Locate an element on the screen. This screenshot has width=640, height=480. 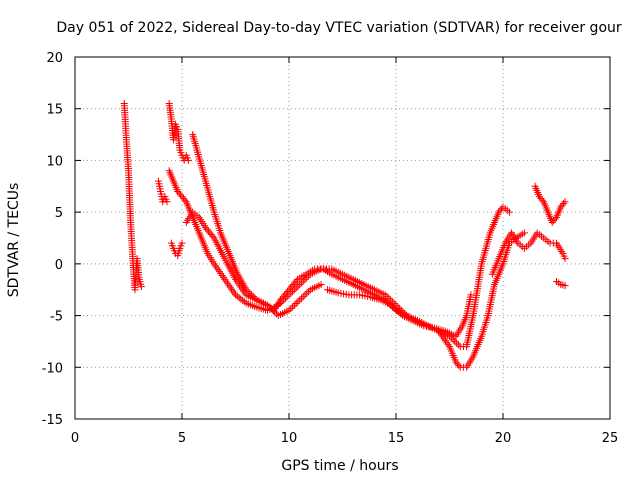
y-axis-label: SDTVAR / TECUs is located at coordinates (14, 240).